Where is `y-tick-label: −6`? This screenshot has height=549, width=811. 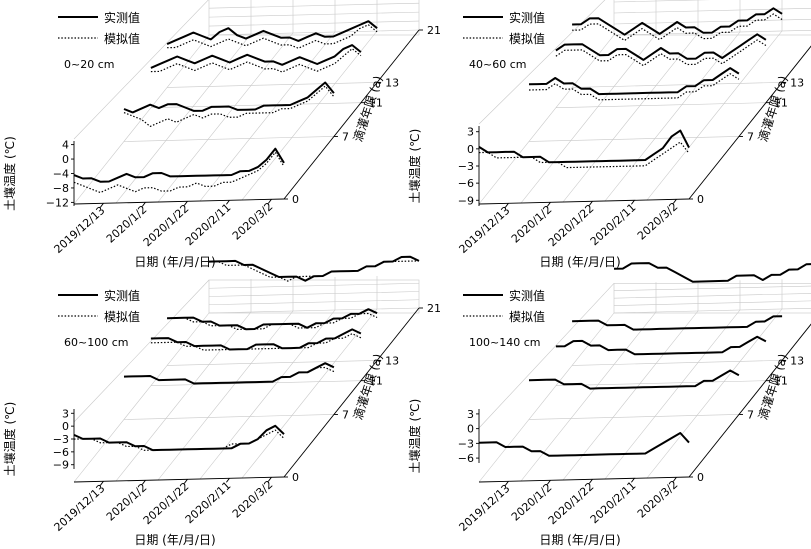
y-tick-label: −6 is located at coordinates (466, 183).